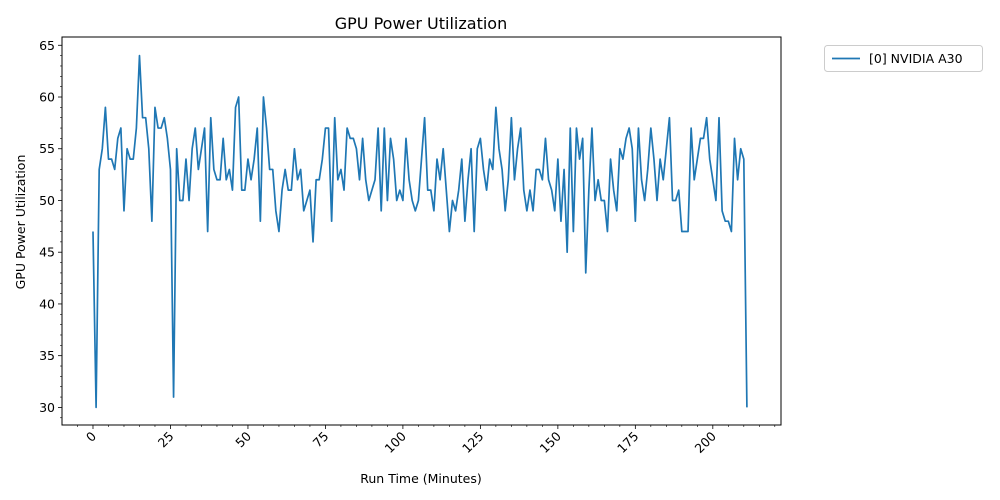 The image size is (1000, 500). What do you see at coordinates (47, 97) in the screenshot?
I see `y-tick-label: 60` at bounding box center [47, 97].